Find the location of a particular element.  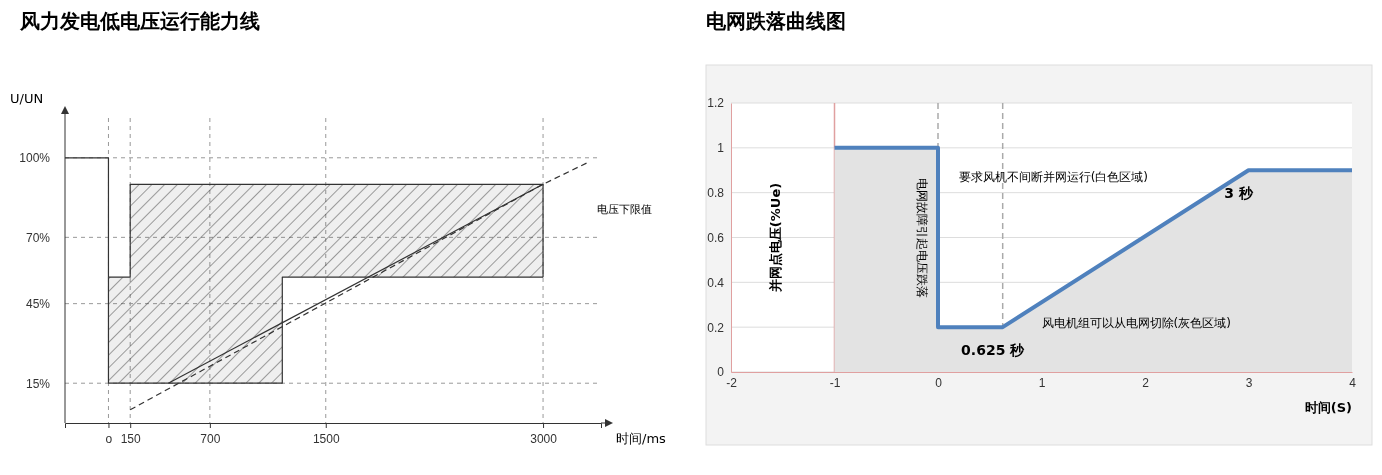

x-tick-label: 700 is located at coordinates (210, 439).